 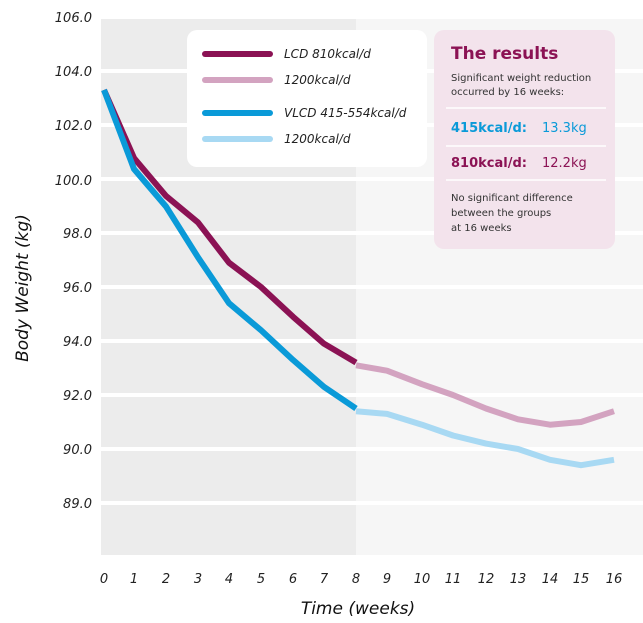 I want to click on y-tick-label: 106.0, so click(x=73, y=18).